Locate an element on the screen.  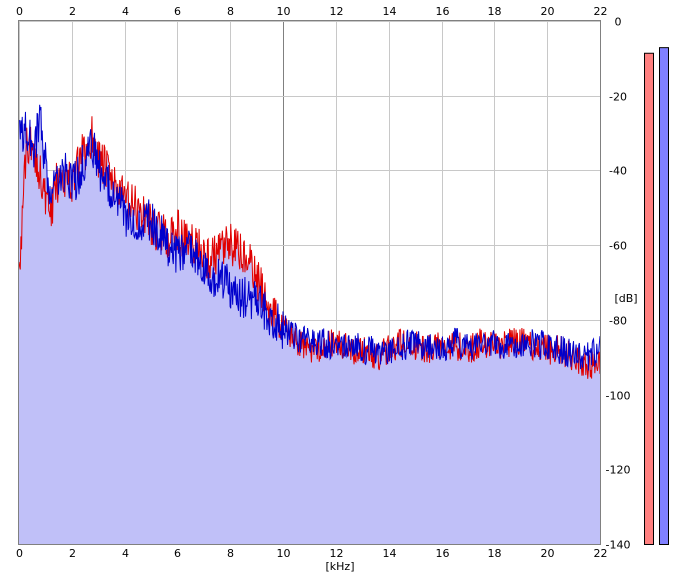
y-tick-label: -60 is located at coordinates (618, 246).